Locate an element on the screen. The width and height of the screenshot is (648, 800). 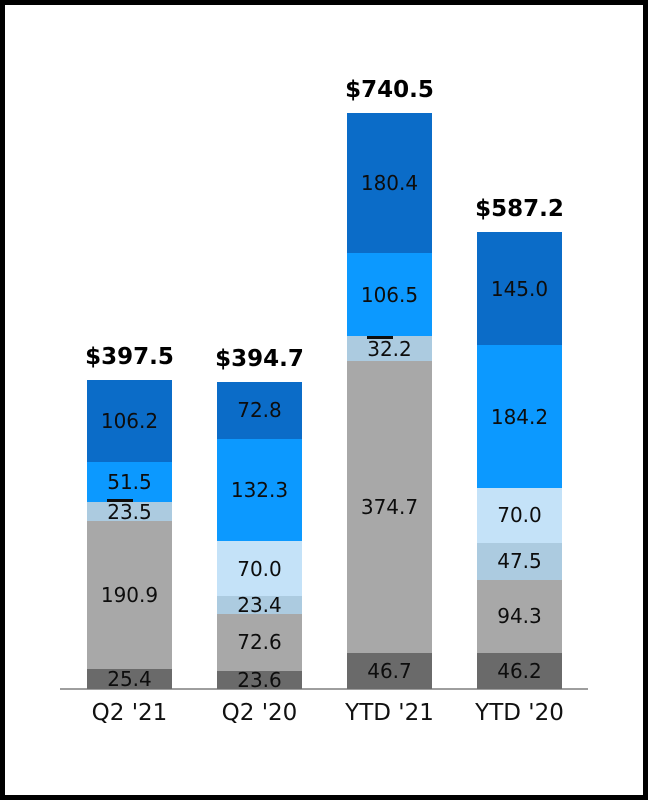
bar-segment: 374.7 is located at coordinates (389, 507).